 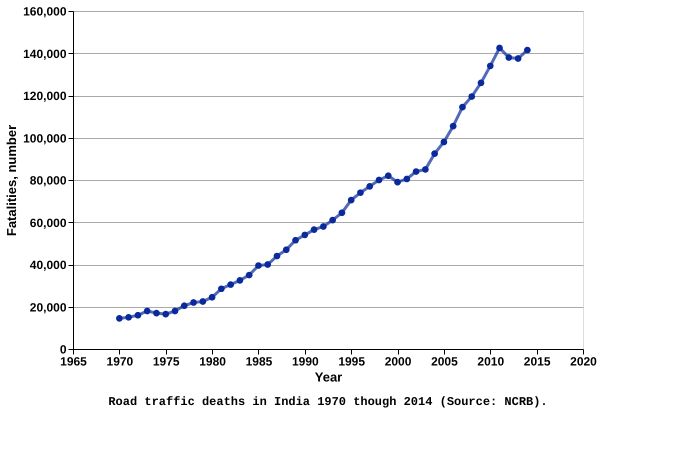 What do you see at coordinates (45, 11) in the screenshot?
I see `y-tick-label: 160,000` at bounding box center [45, 11].